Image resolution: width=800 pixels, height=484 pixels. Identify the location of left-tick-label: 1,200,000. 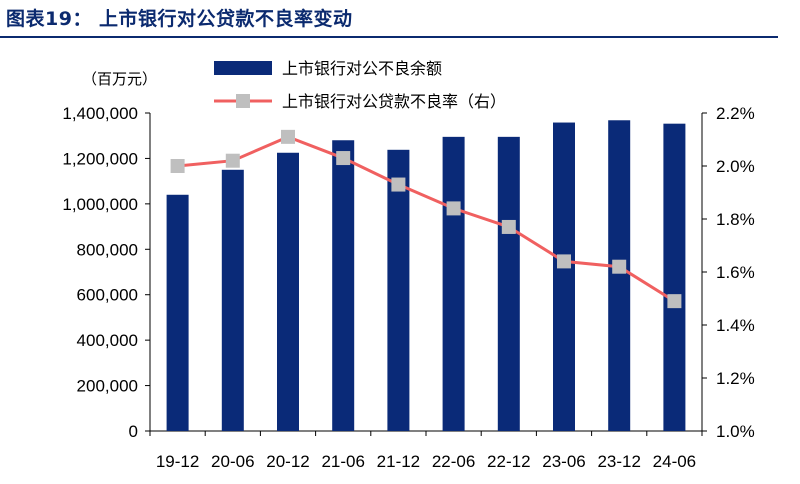
(100, 158).